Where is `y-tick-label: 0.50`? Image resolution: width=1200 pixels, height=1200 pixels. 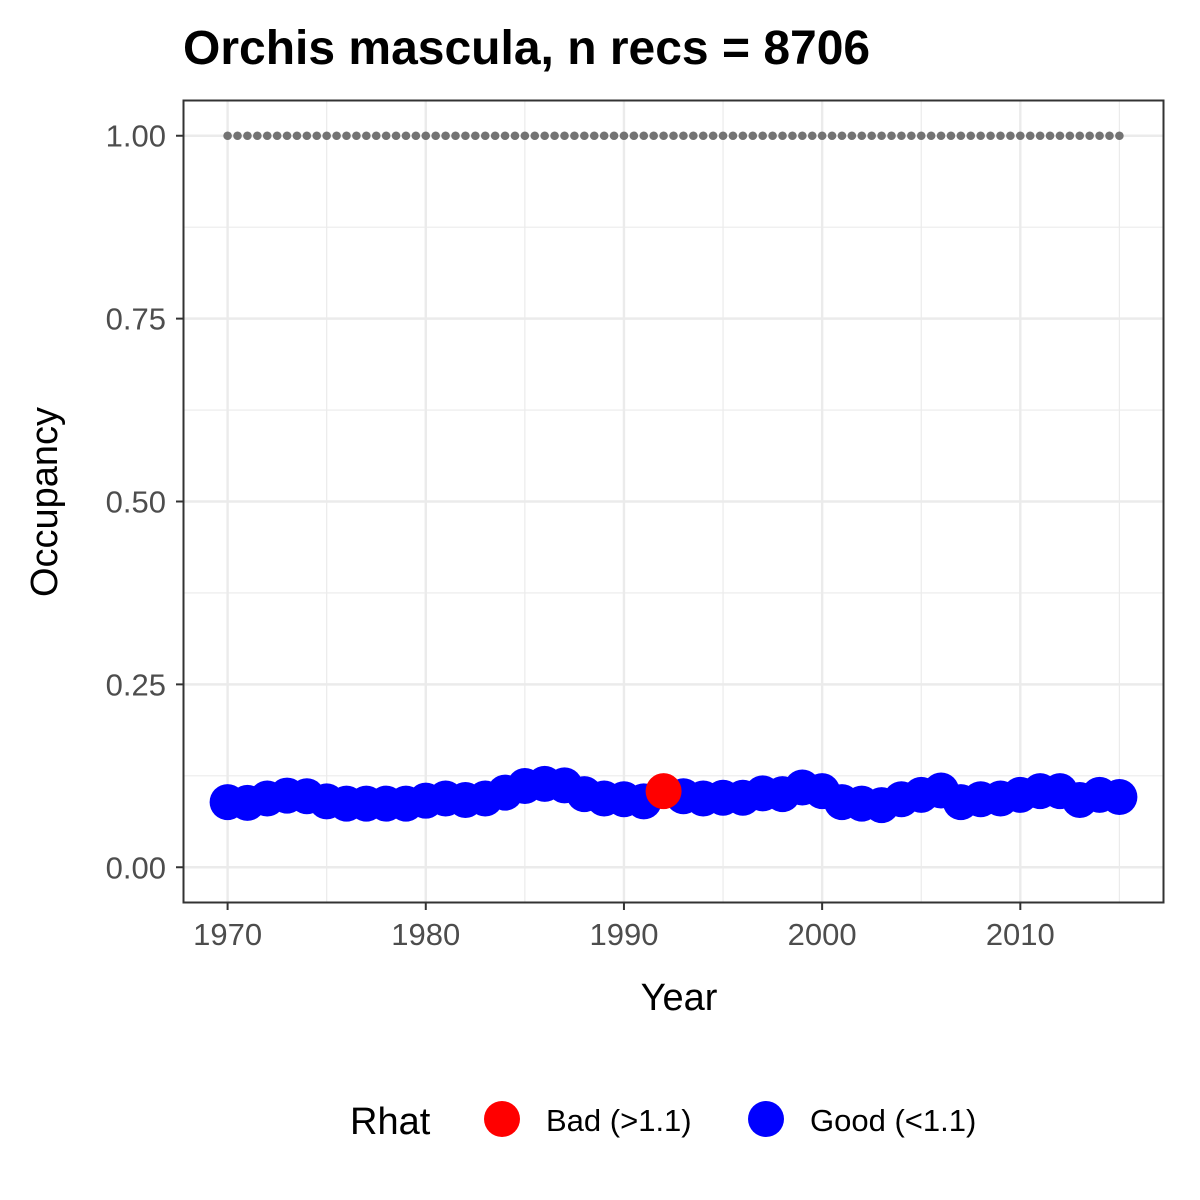
y-tick-label: 0.50 is located at coordinates (136, 502).